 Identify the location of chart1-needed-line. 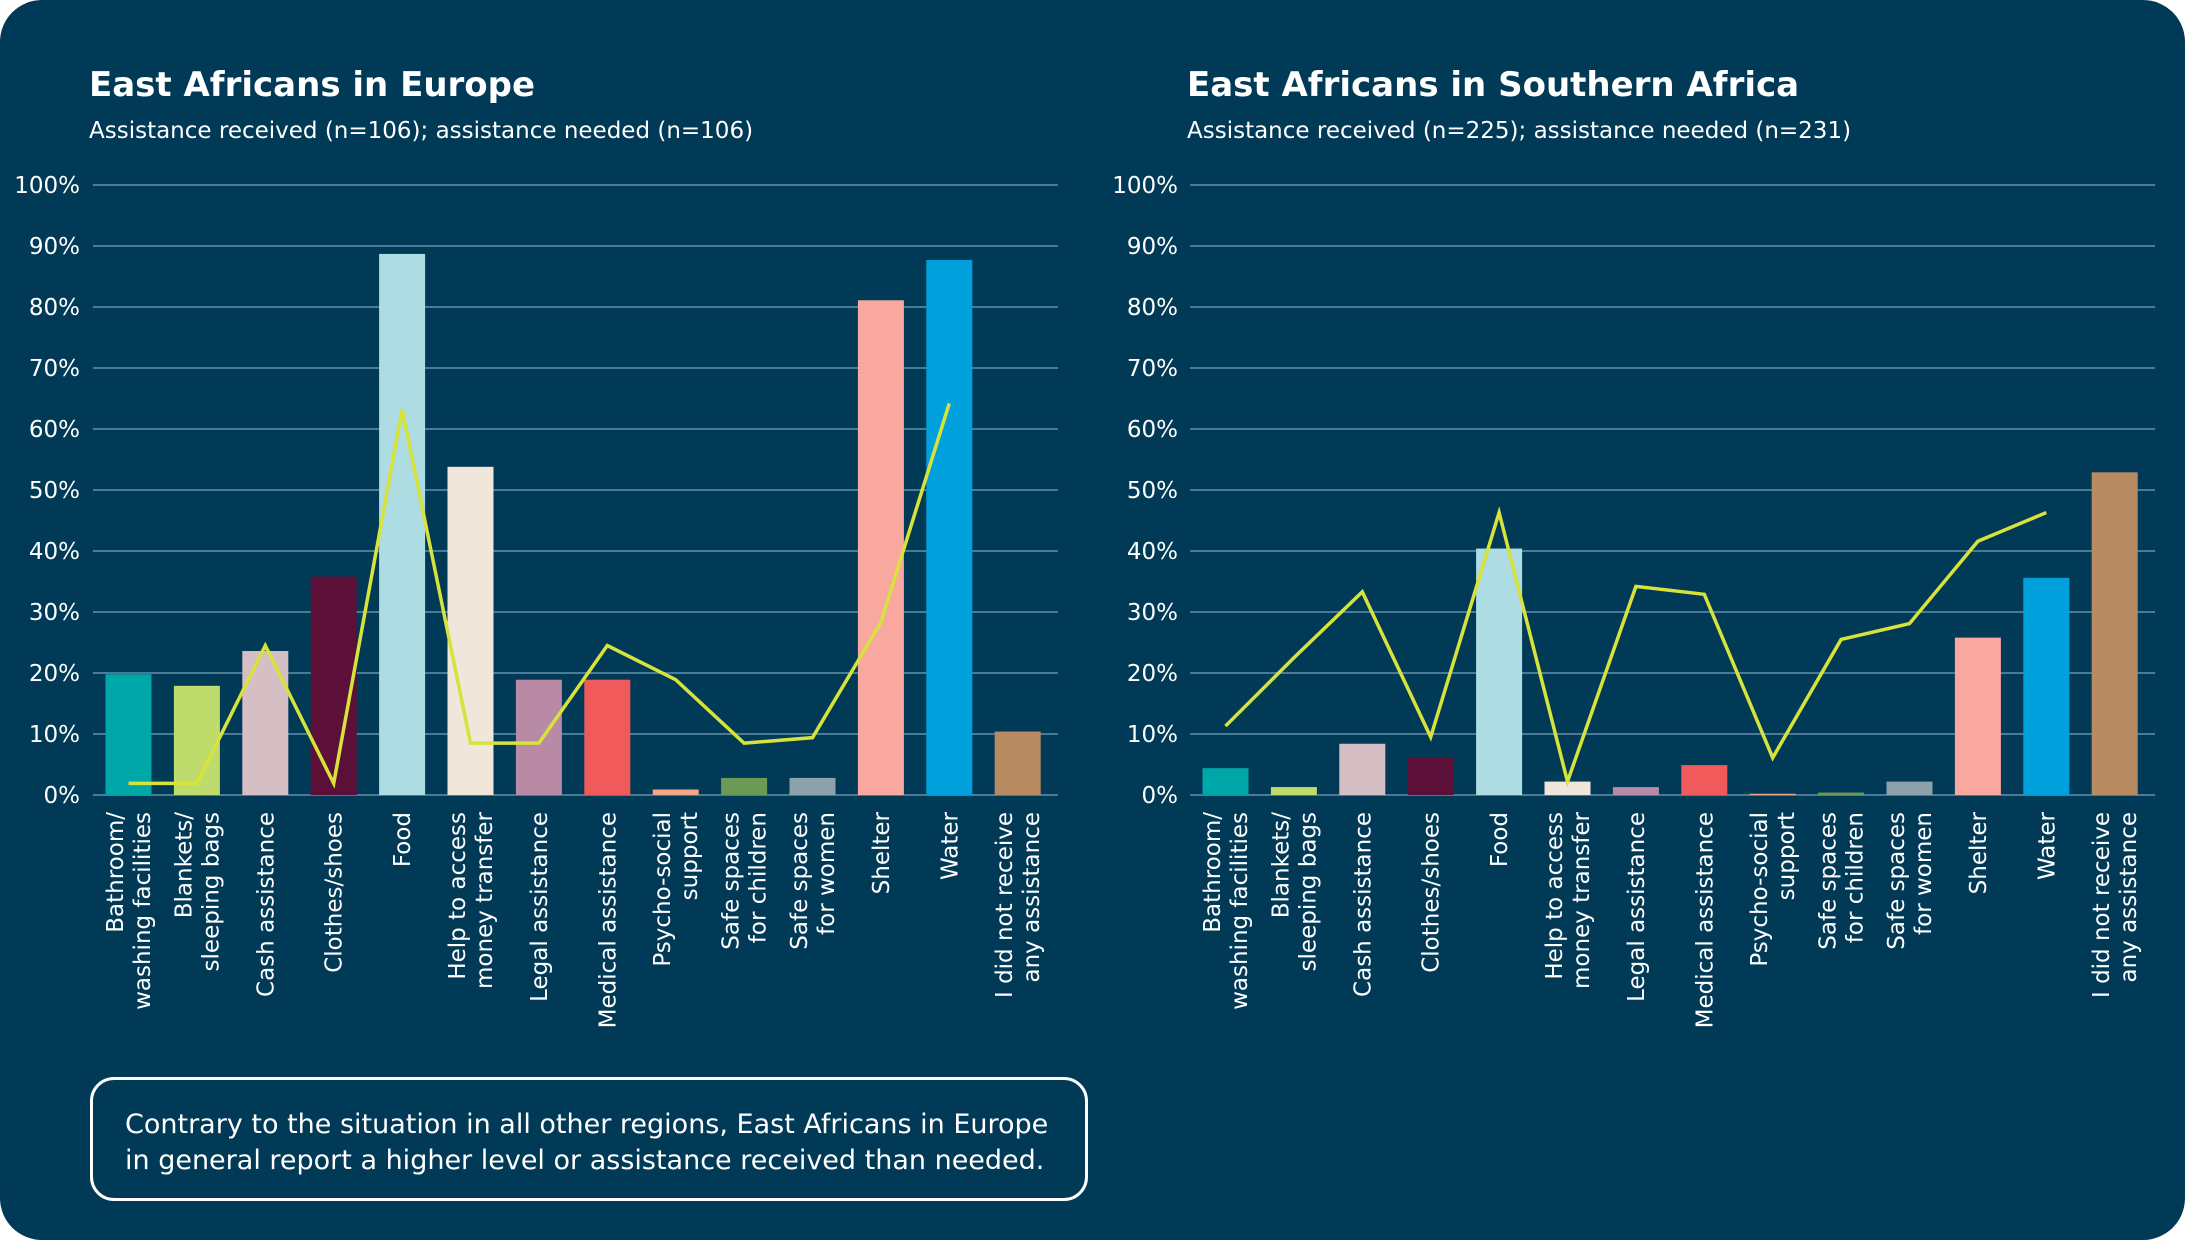
(539, 595).